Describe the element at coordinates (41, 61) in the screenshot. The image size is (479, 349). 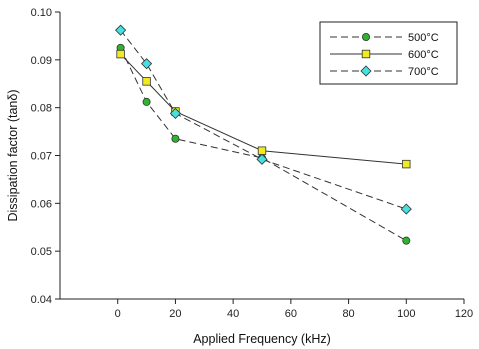
I see `y-tick-label: 0.09` at that location.